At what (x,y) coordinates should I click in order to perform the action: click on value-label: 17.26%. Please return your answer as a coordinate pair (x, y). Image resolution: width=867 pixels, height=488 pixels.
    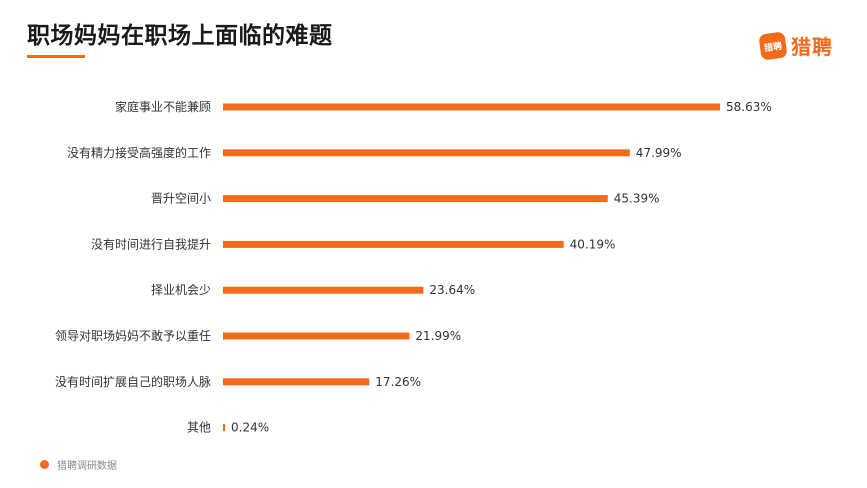
    Looking at the image, I should click on (398, 382).